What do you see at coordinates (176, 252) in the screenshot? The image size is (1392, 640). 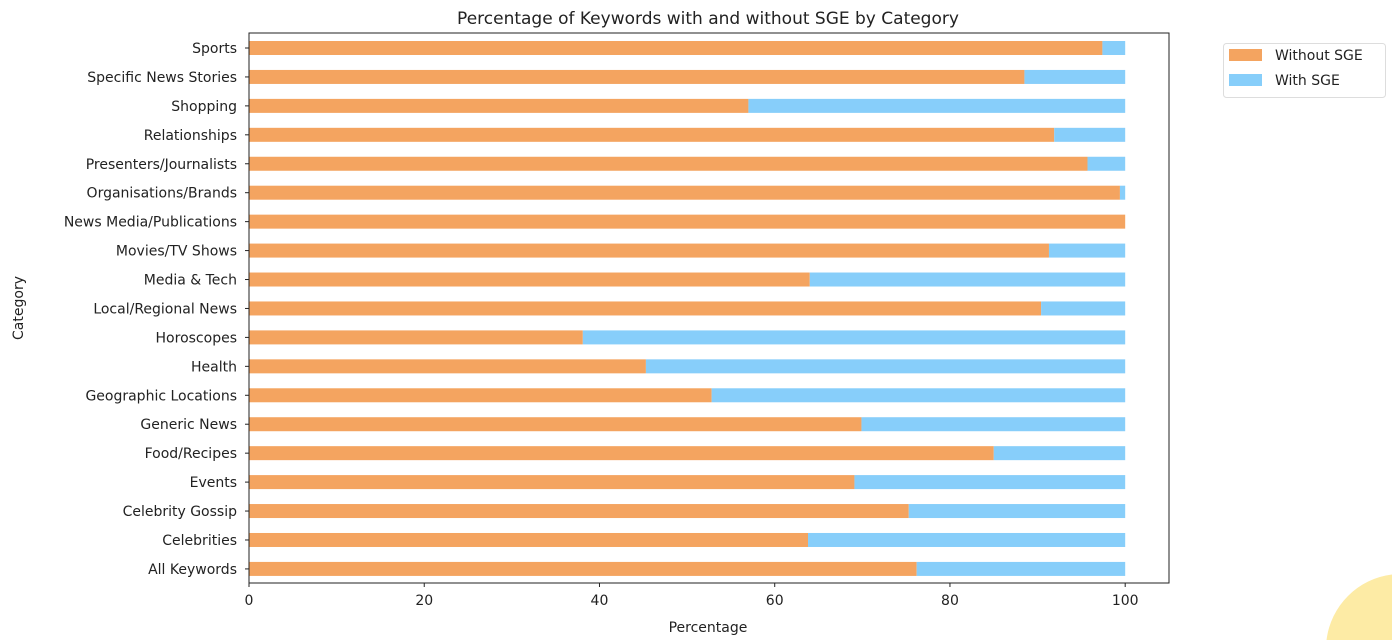 I see `y-tick-label: Movies/TV Shows` at bounding box center [176, 252].